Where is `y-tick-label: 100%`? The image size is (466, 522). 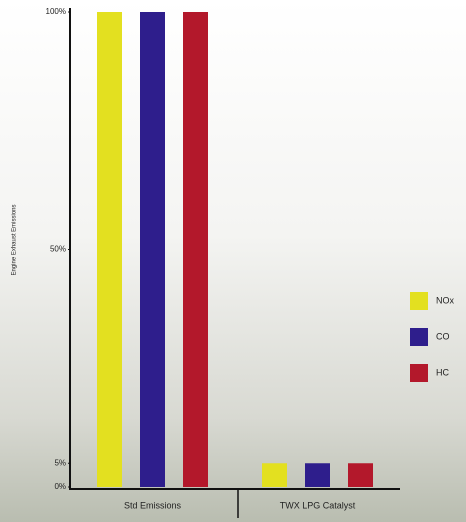 y-tick-label: 100% is located at coordinates (56, 11).